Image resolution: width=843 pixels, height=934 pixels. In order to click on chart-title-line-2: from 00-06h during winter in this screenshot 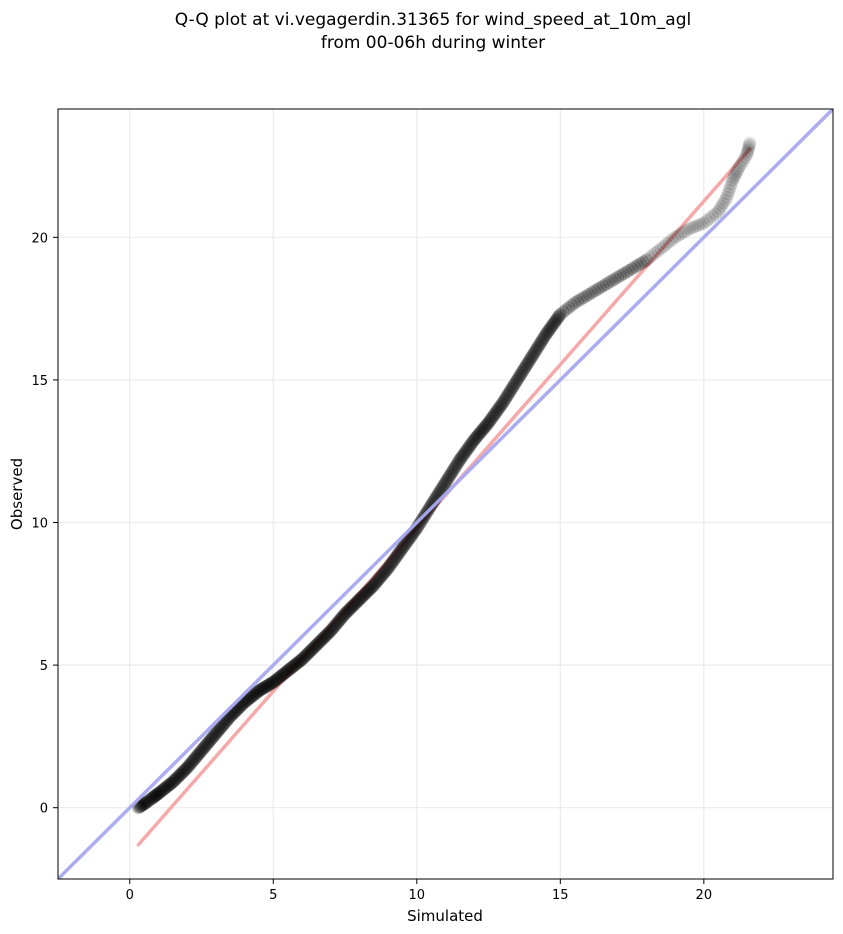, I will do `click(433, 43)`.